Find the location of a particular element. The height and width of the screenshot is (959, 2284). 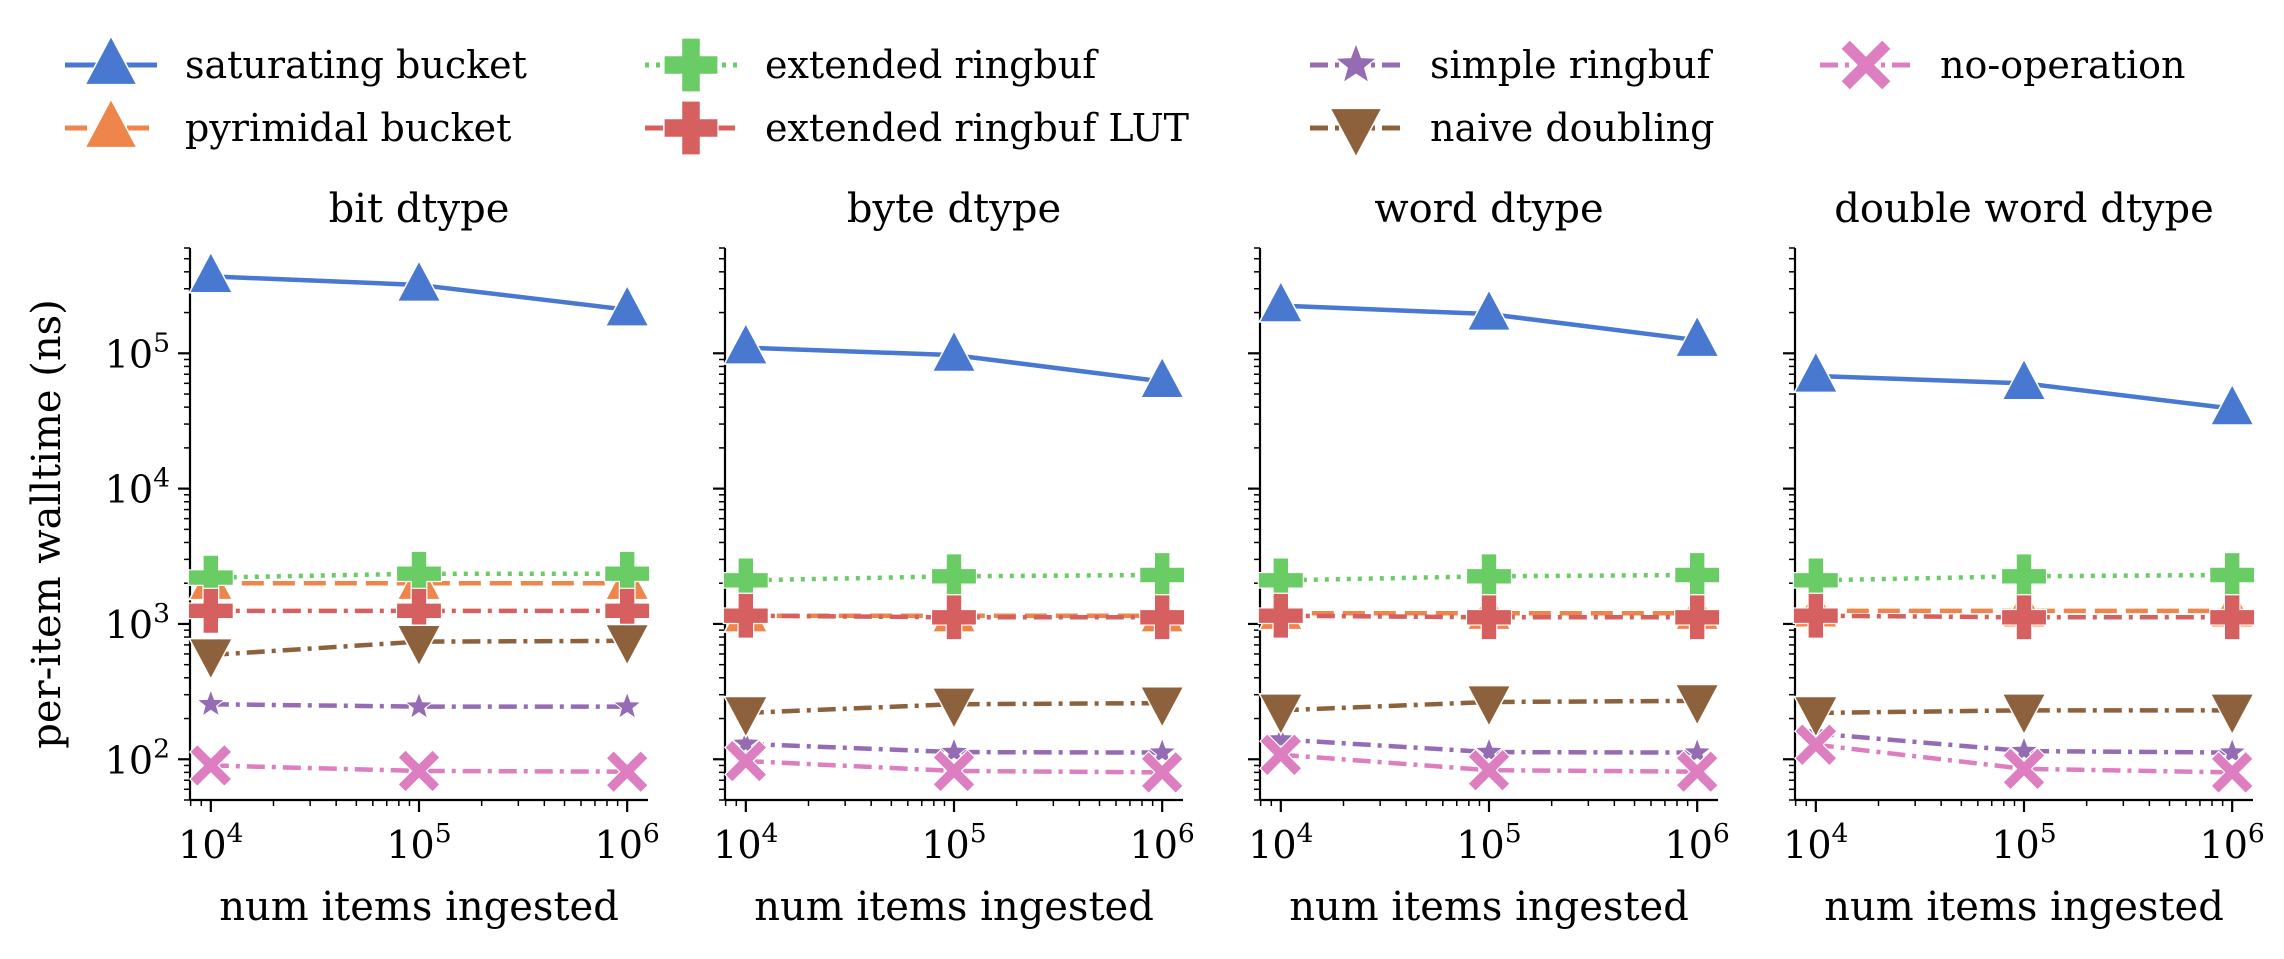

legend-marker-x is located at coordinates (1866, 65).